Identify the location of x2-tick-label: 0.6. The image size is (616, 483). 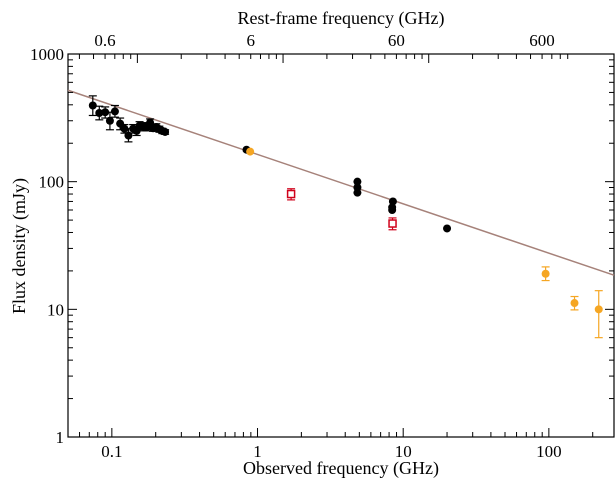
(104, 40).